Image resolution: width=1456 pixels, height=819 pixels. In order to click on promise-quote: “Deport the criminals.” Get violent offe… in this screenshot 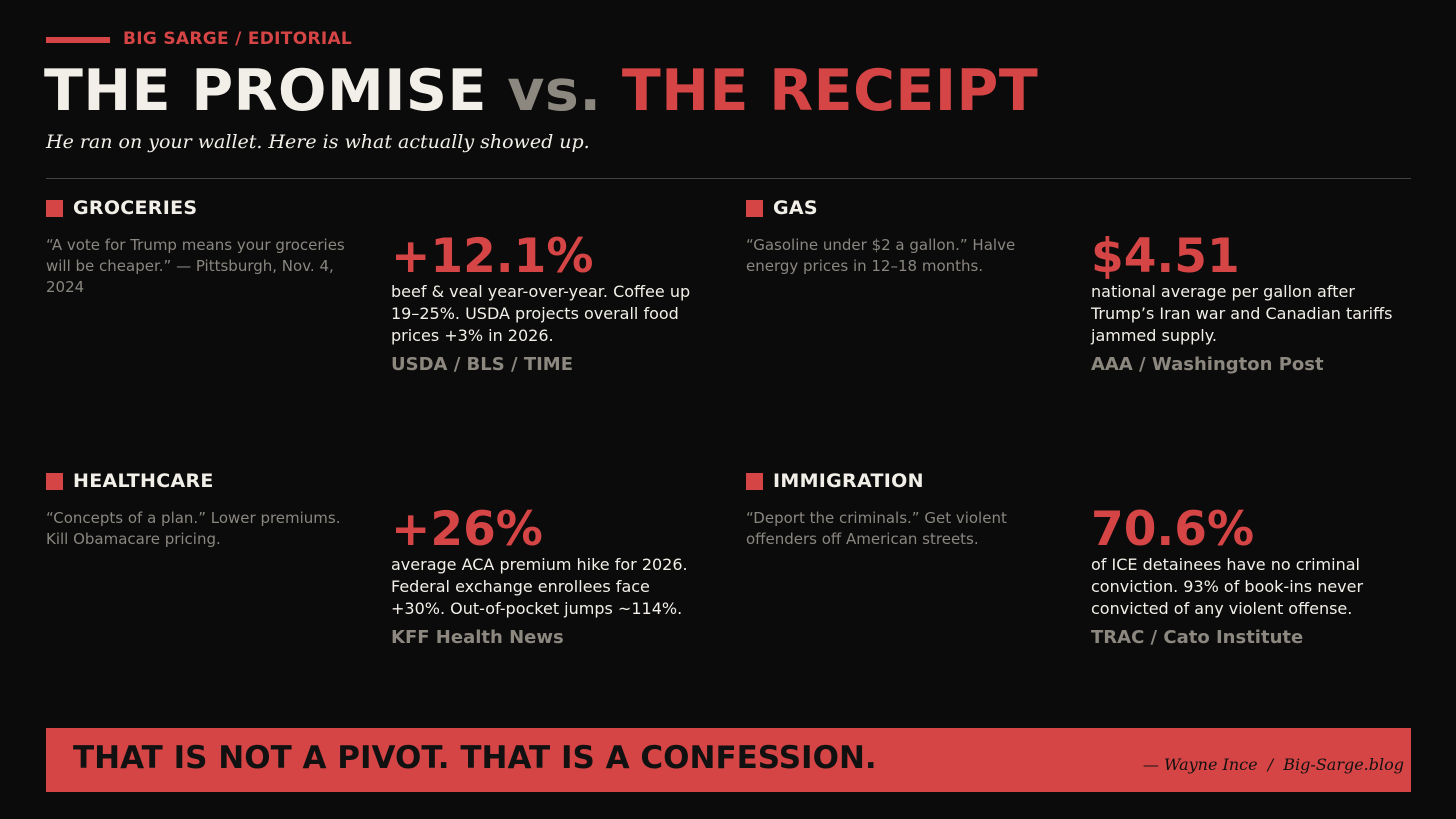, I will do `click(876, 528)`.